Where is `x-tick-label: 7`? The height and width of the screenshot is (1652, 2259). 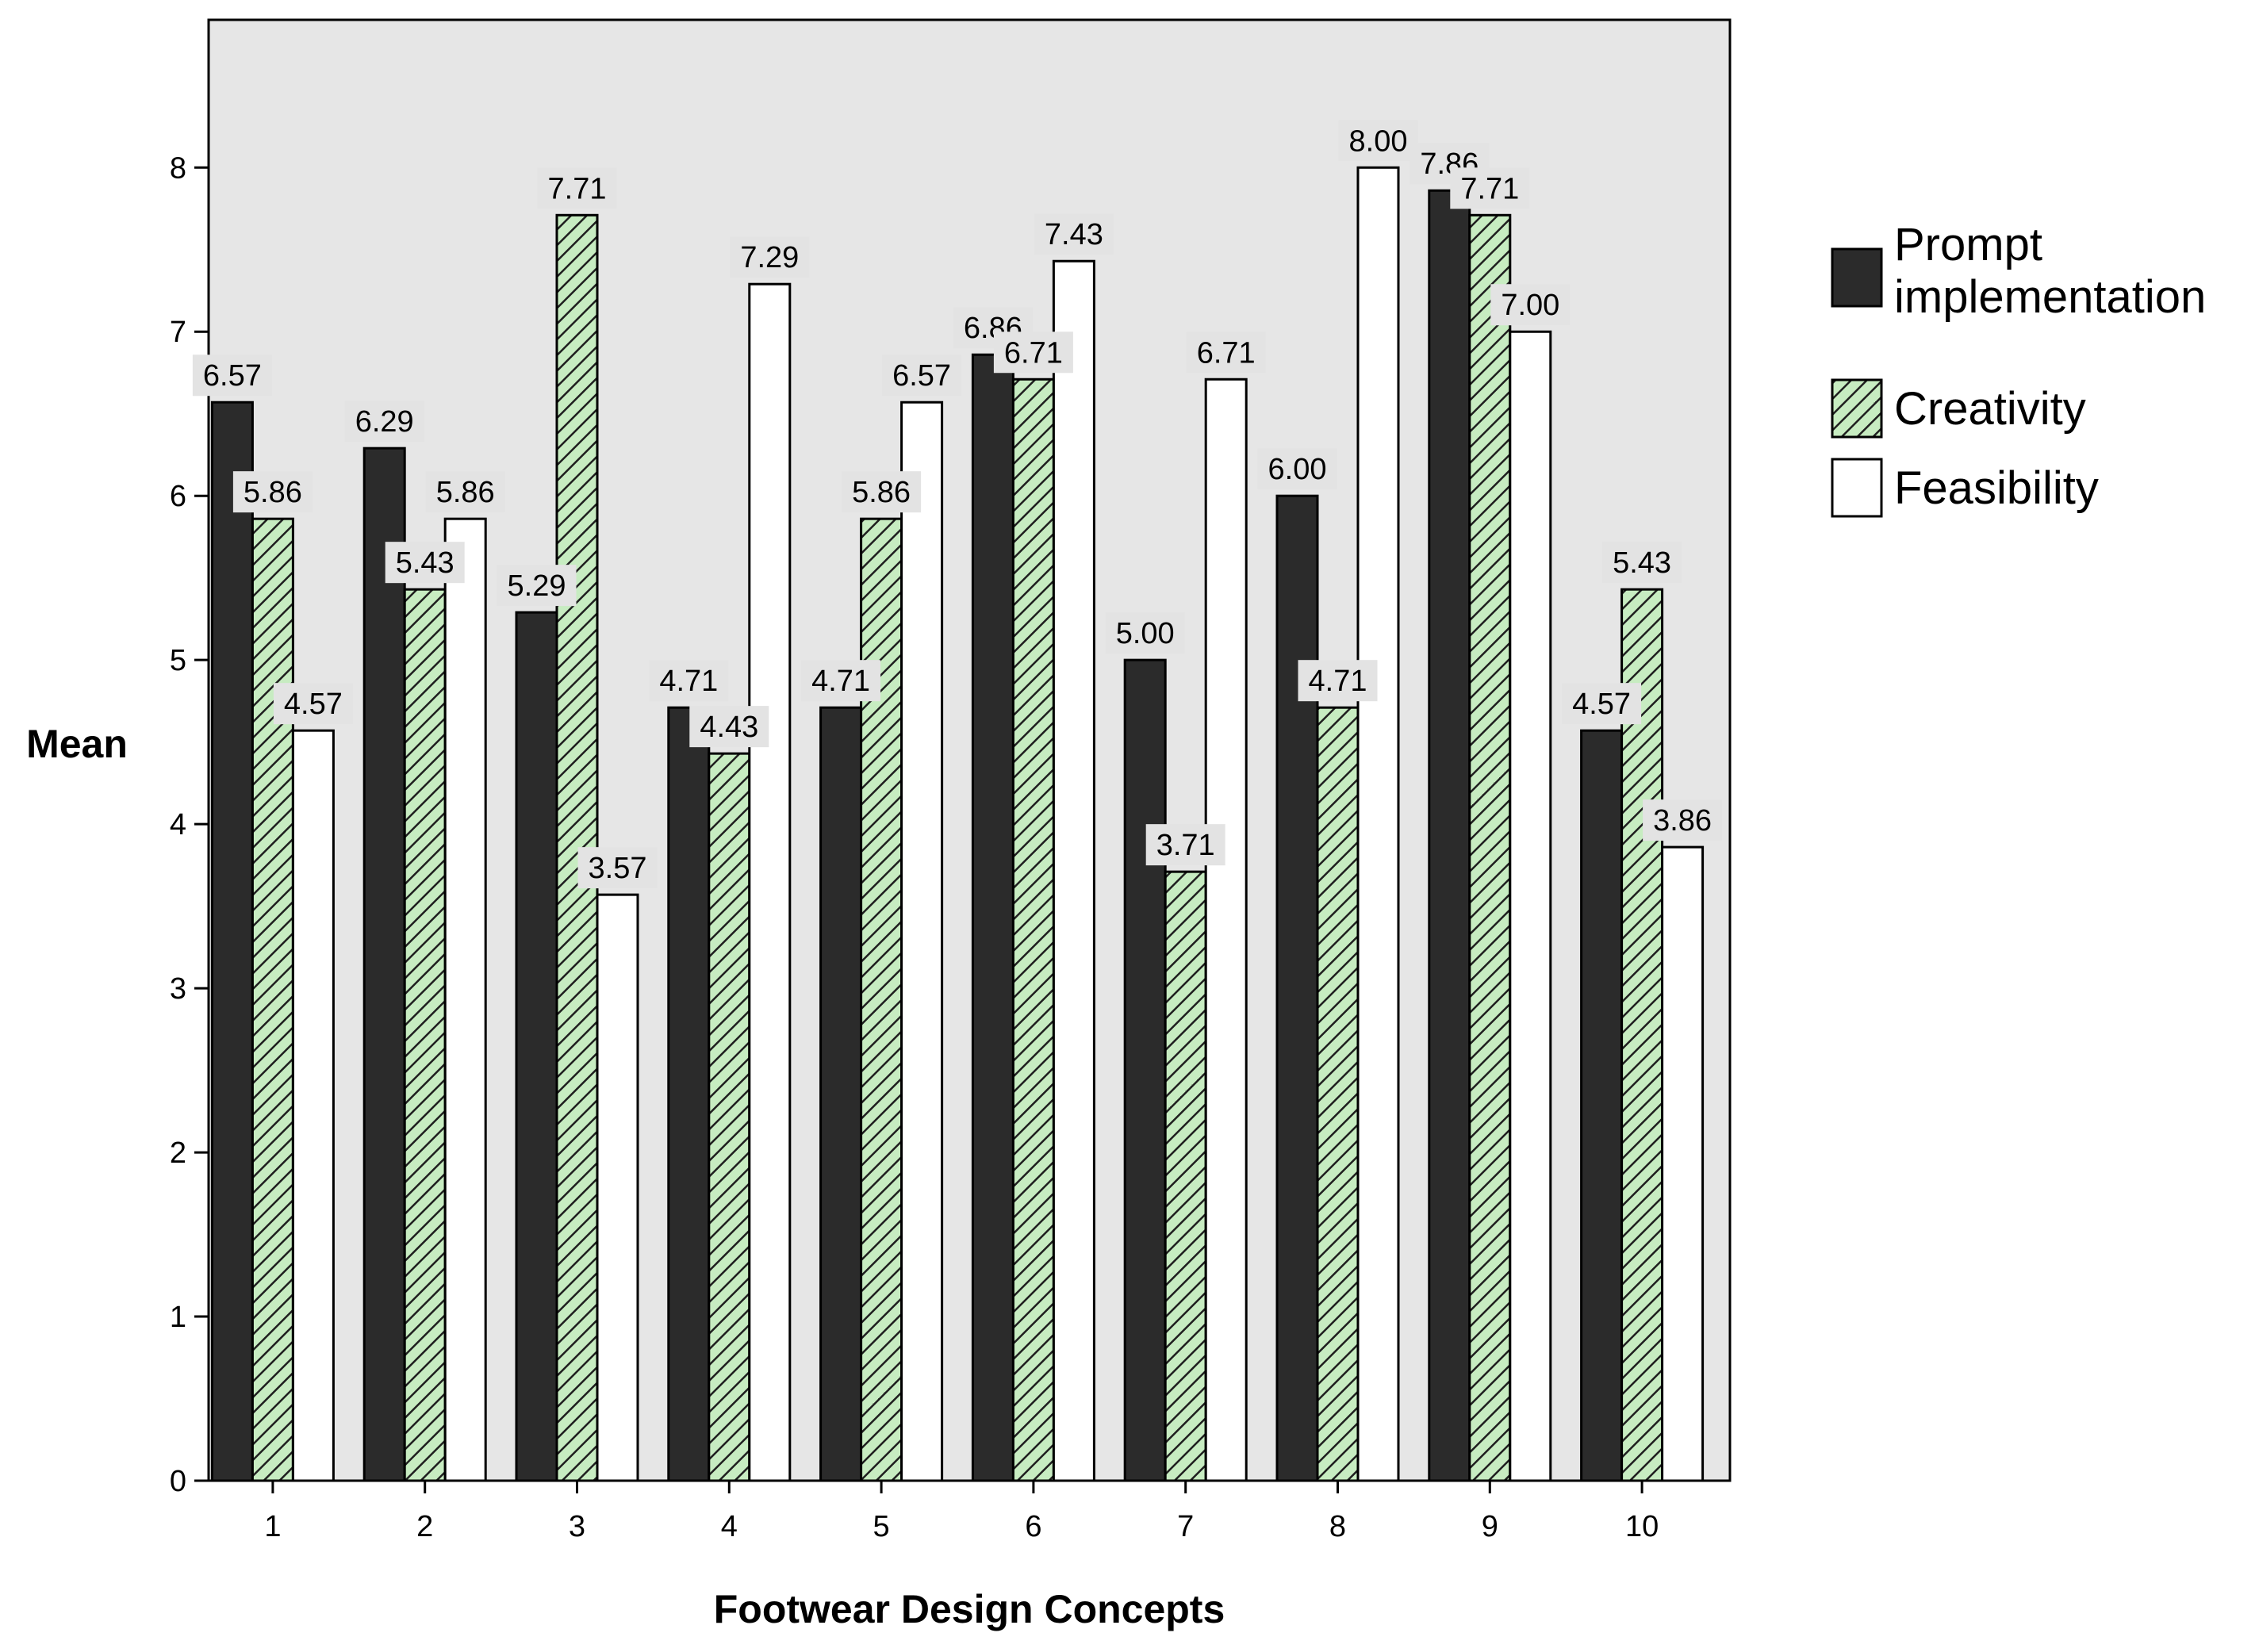
x-tick-label: 7 is located at coordinates (1185, 1526).